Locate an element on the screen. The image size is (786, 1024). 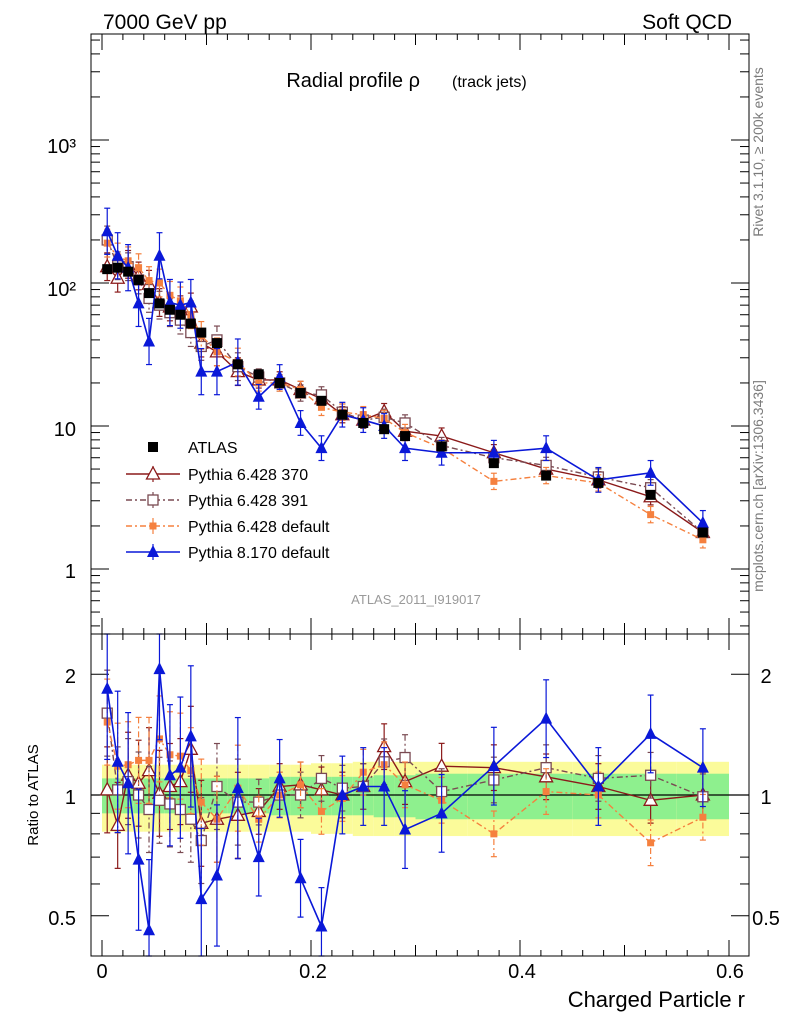
legend-label-p391: Pythia 6.428 391 is located at coordinates (248, 501).